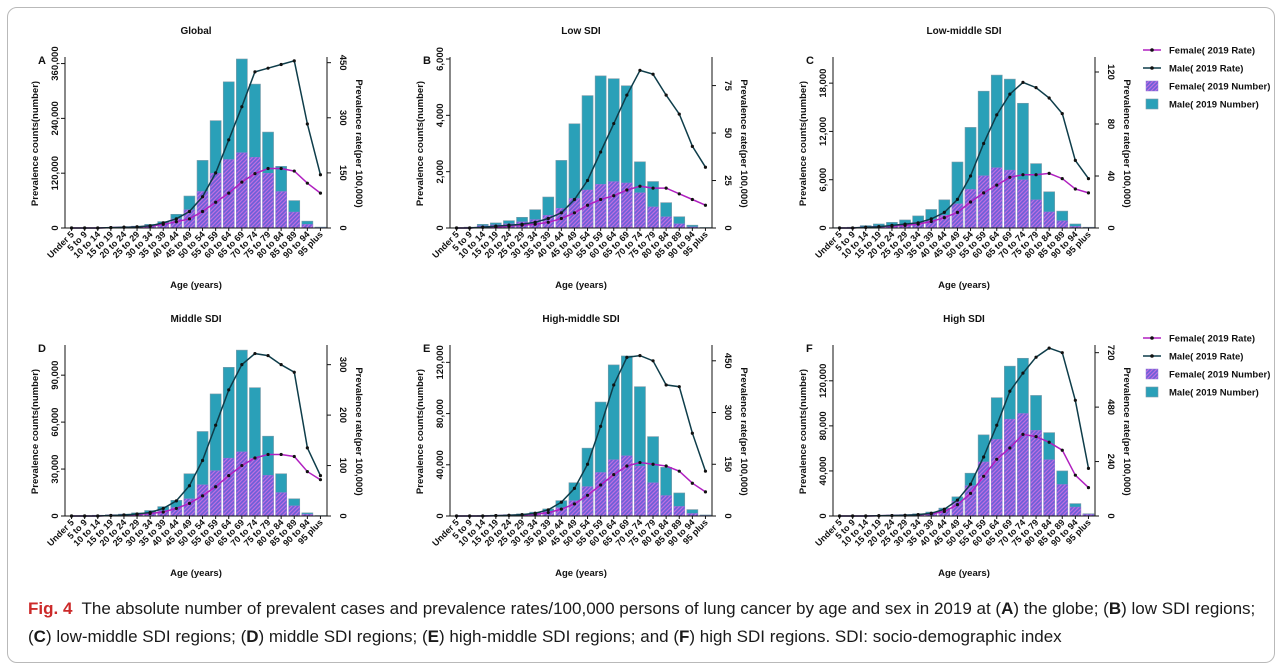 This screenshot has height=670, width=1284. What do you see at coordinates (823, 381) in the screenshot?
I see `y-tick-label: 120,000` at bounding box center [823, 381].